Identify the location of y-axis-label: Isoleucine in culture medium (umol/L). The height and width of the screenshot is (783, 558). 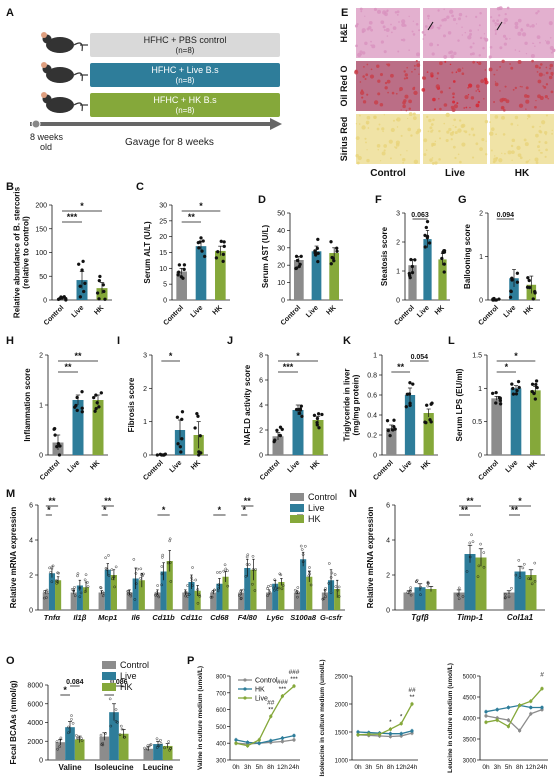
(322, 717).